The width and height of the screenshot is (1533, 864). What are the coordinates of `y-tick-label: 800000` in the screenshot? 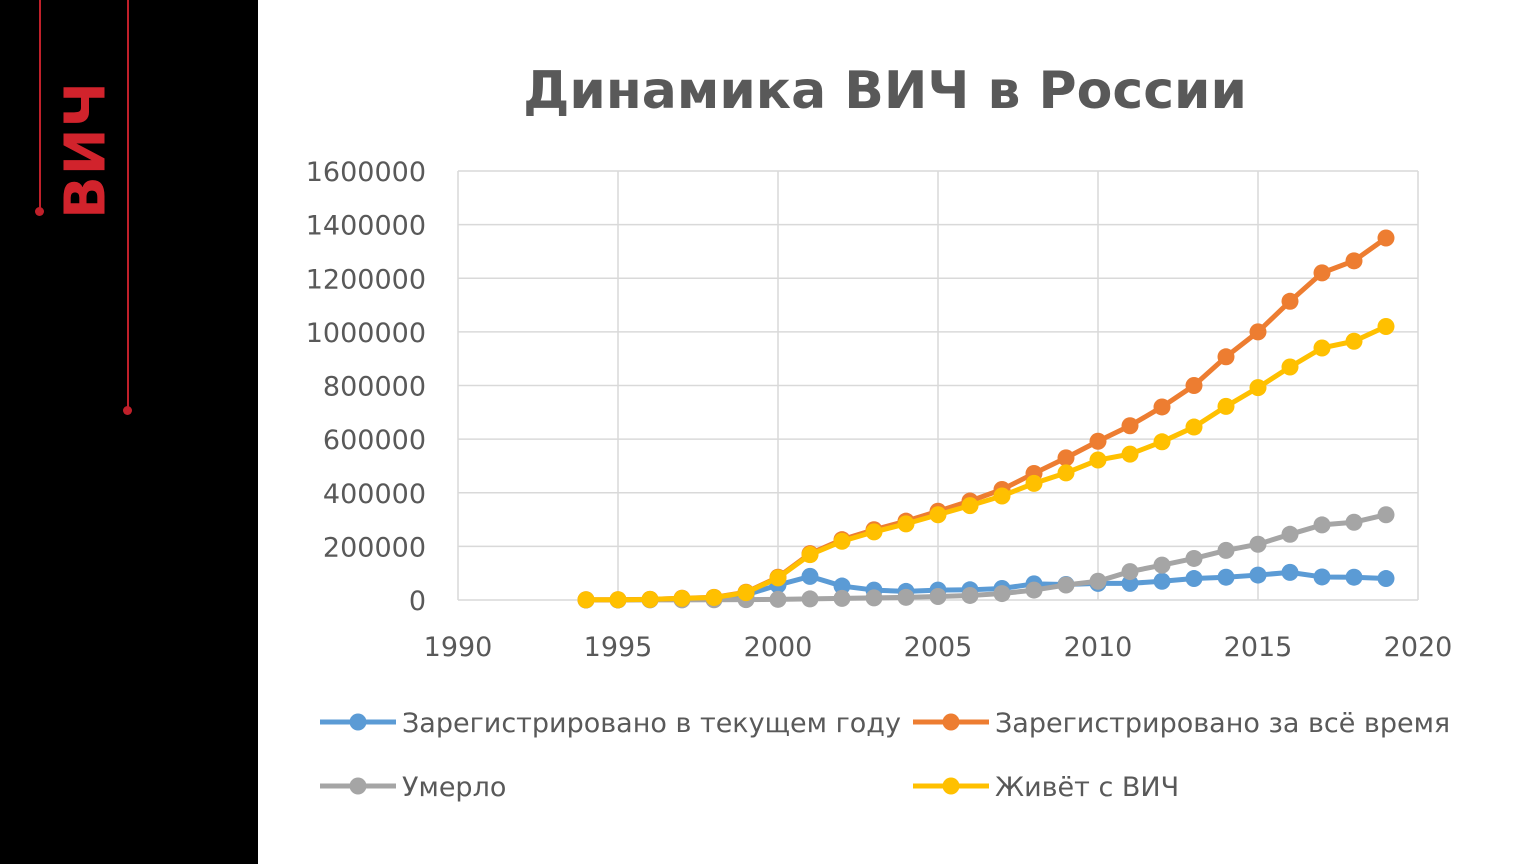 It's located at (374, 387).